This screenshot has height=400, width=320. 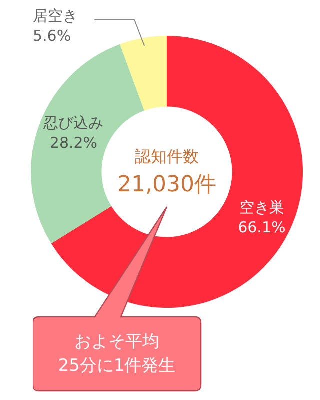 I want to click on text: 認知件数, so click(x=167, y=156).